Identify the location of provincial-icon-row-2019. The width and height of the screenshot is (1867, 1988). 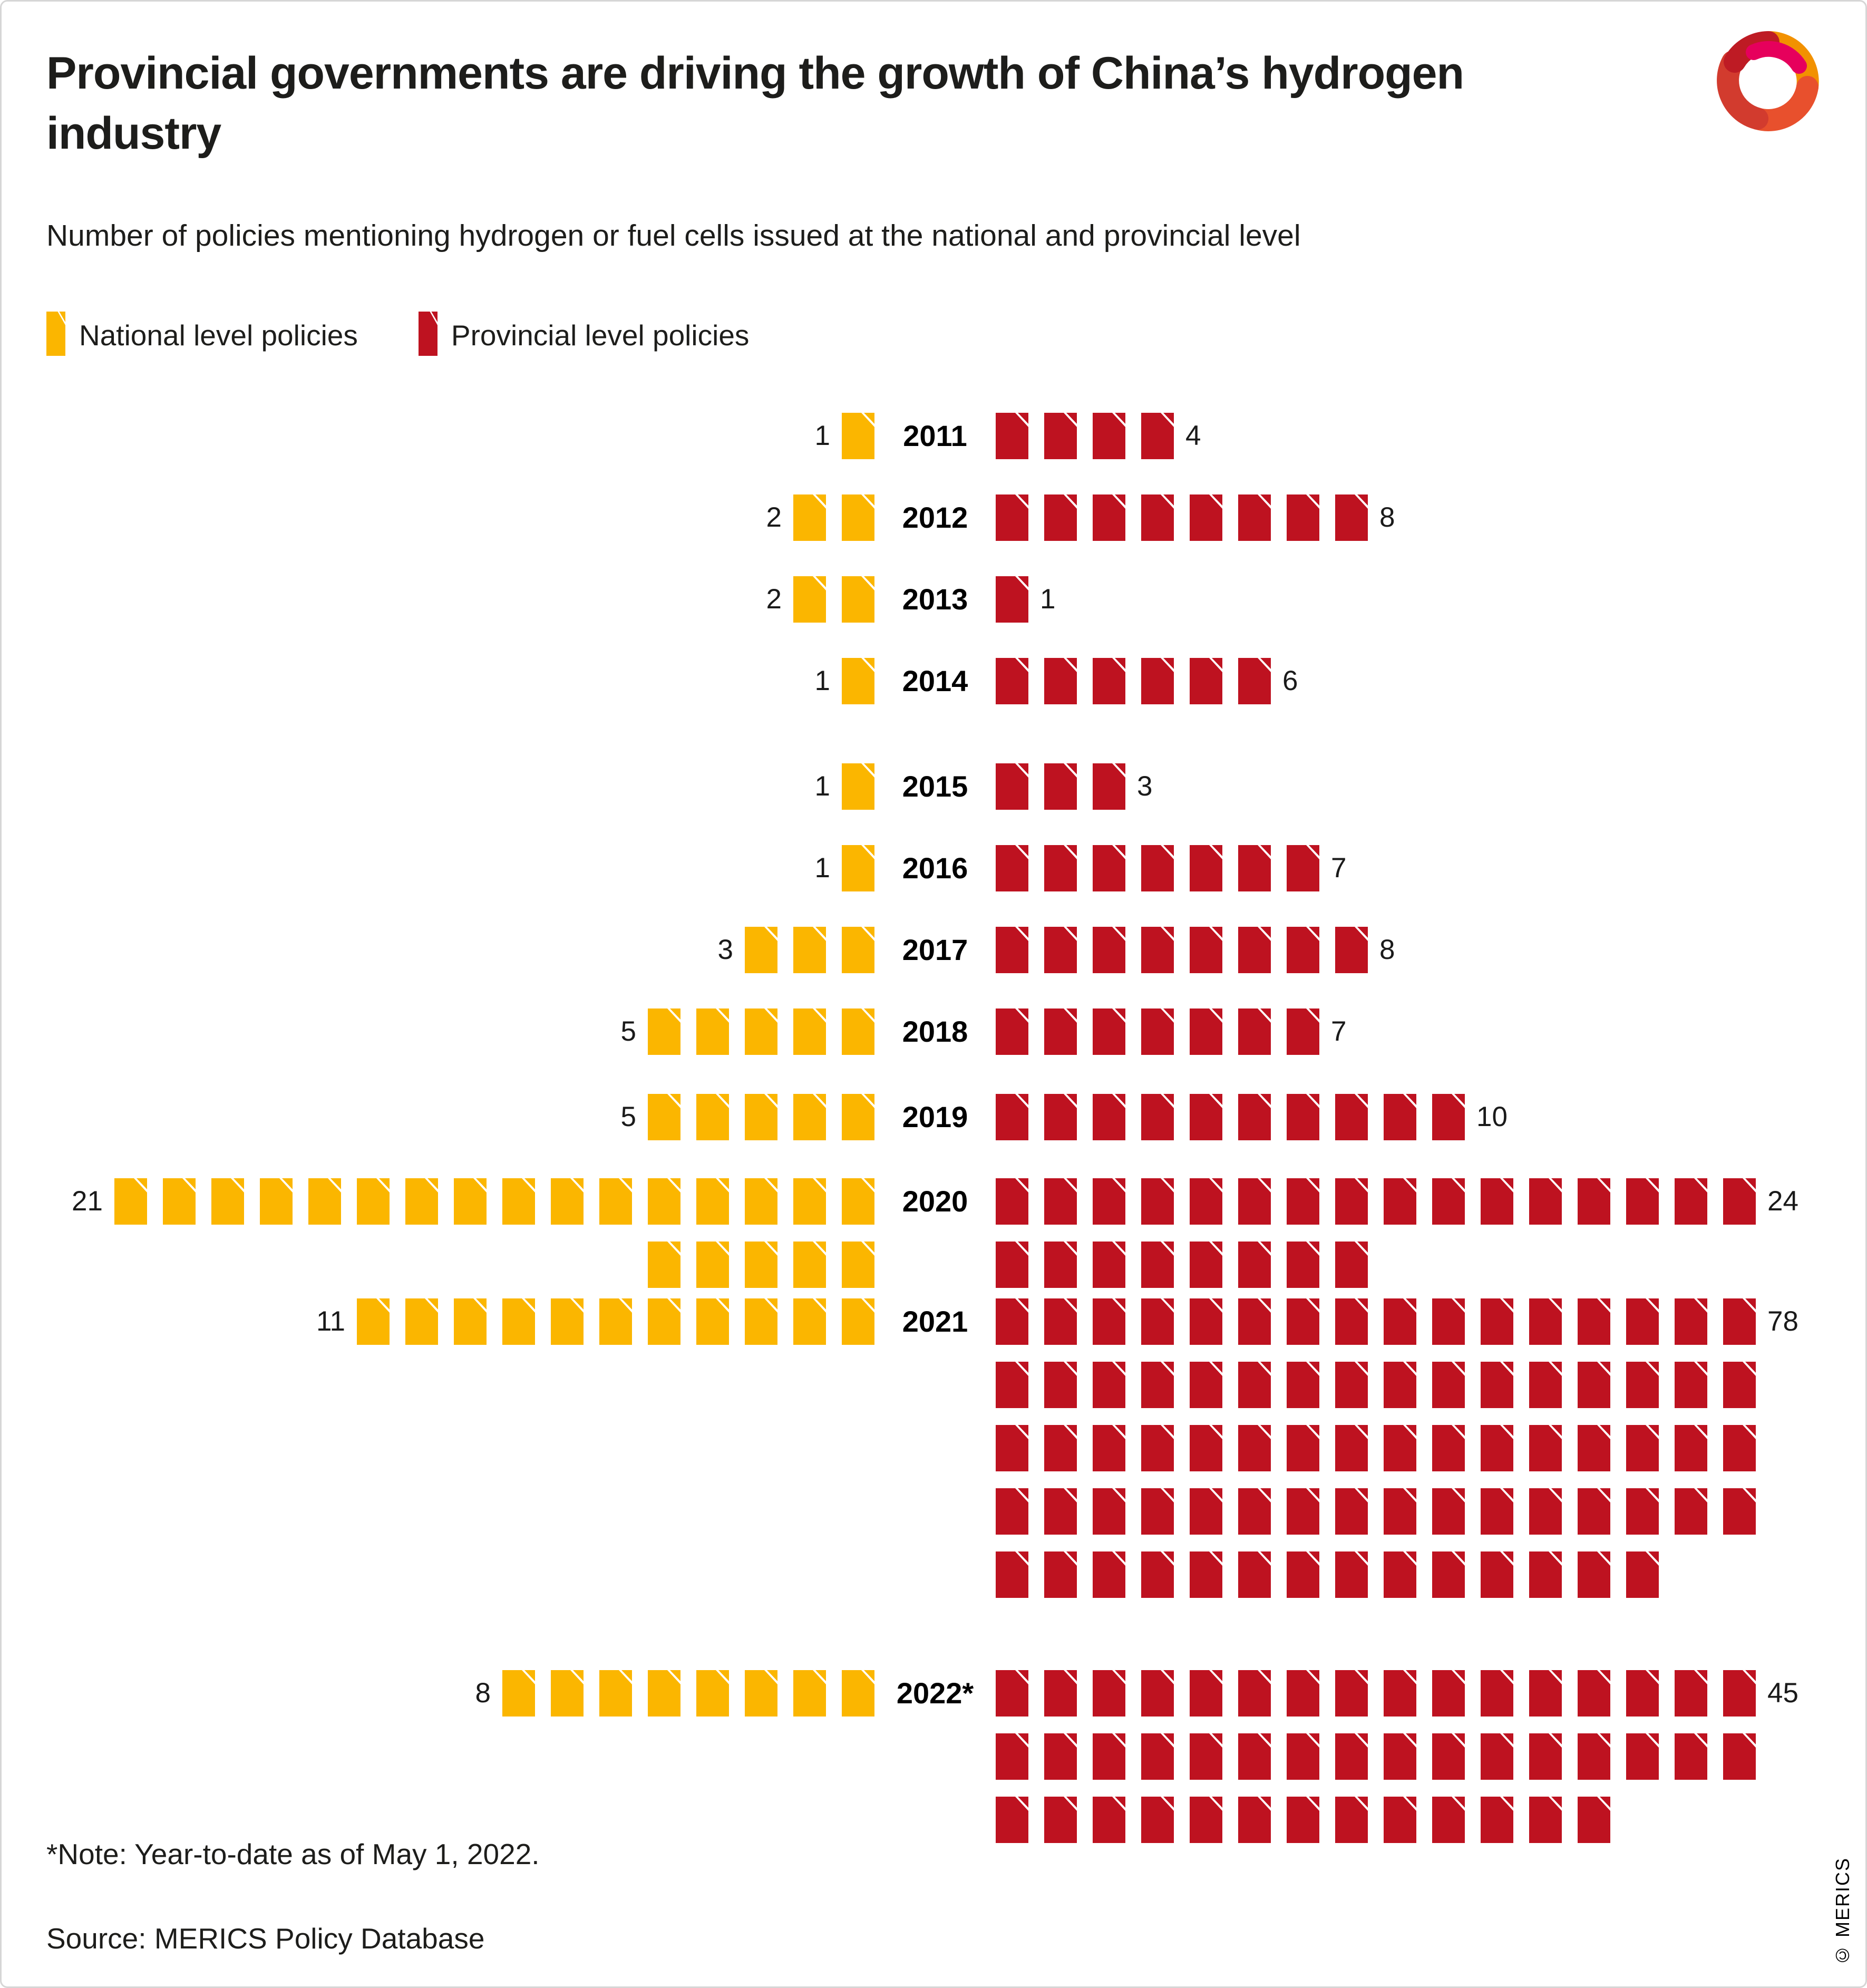
(1230, 1117).